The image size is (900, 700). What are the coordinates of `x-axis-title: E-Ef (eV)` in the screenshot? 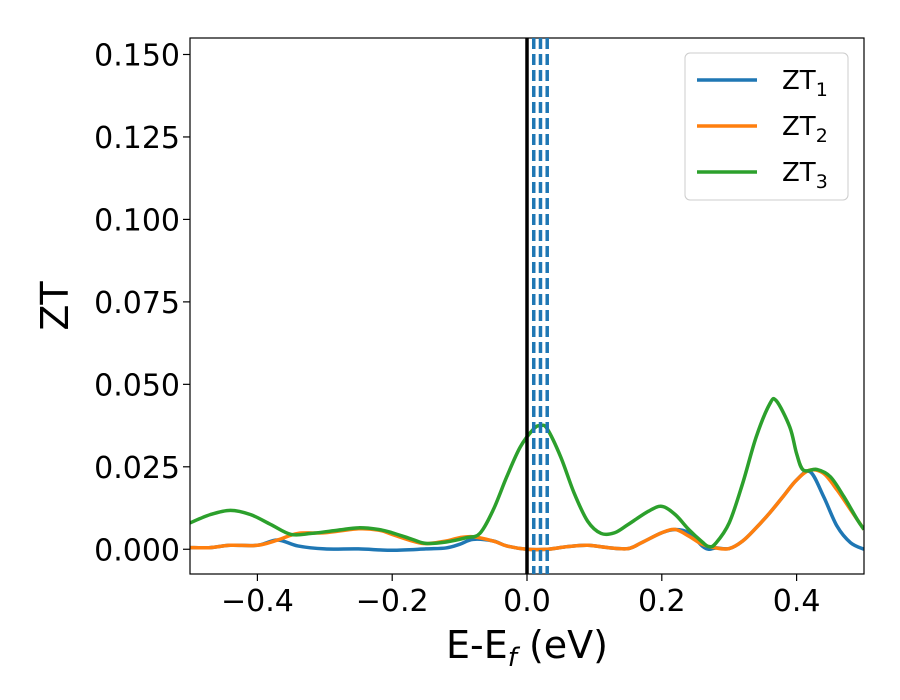 It's located at (527, 648).